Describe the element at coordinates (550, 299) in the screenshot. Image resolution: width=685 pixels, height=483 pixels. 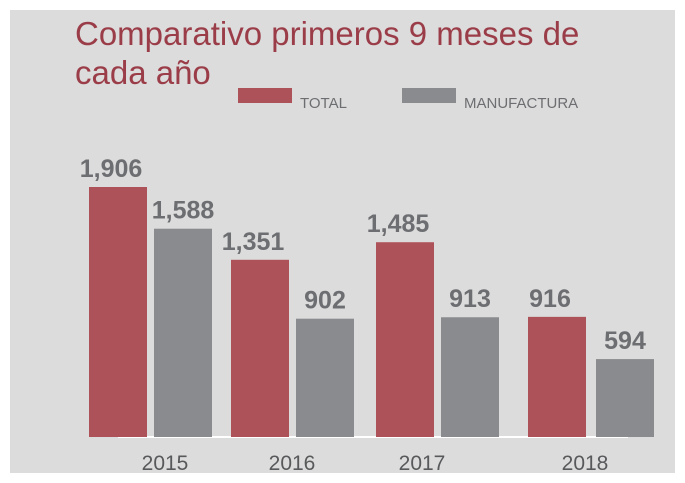
I see `data-label: 916` at that location.